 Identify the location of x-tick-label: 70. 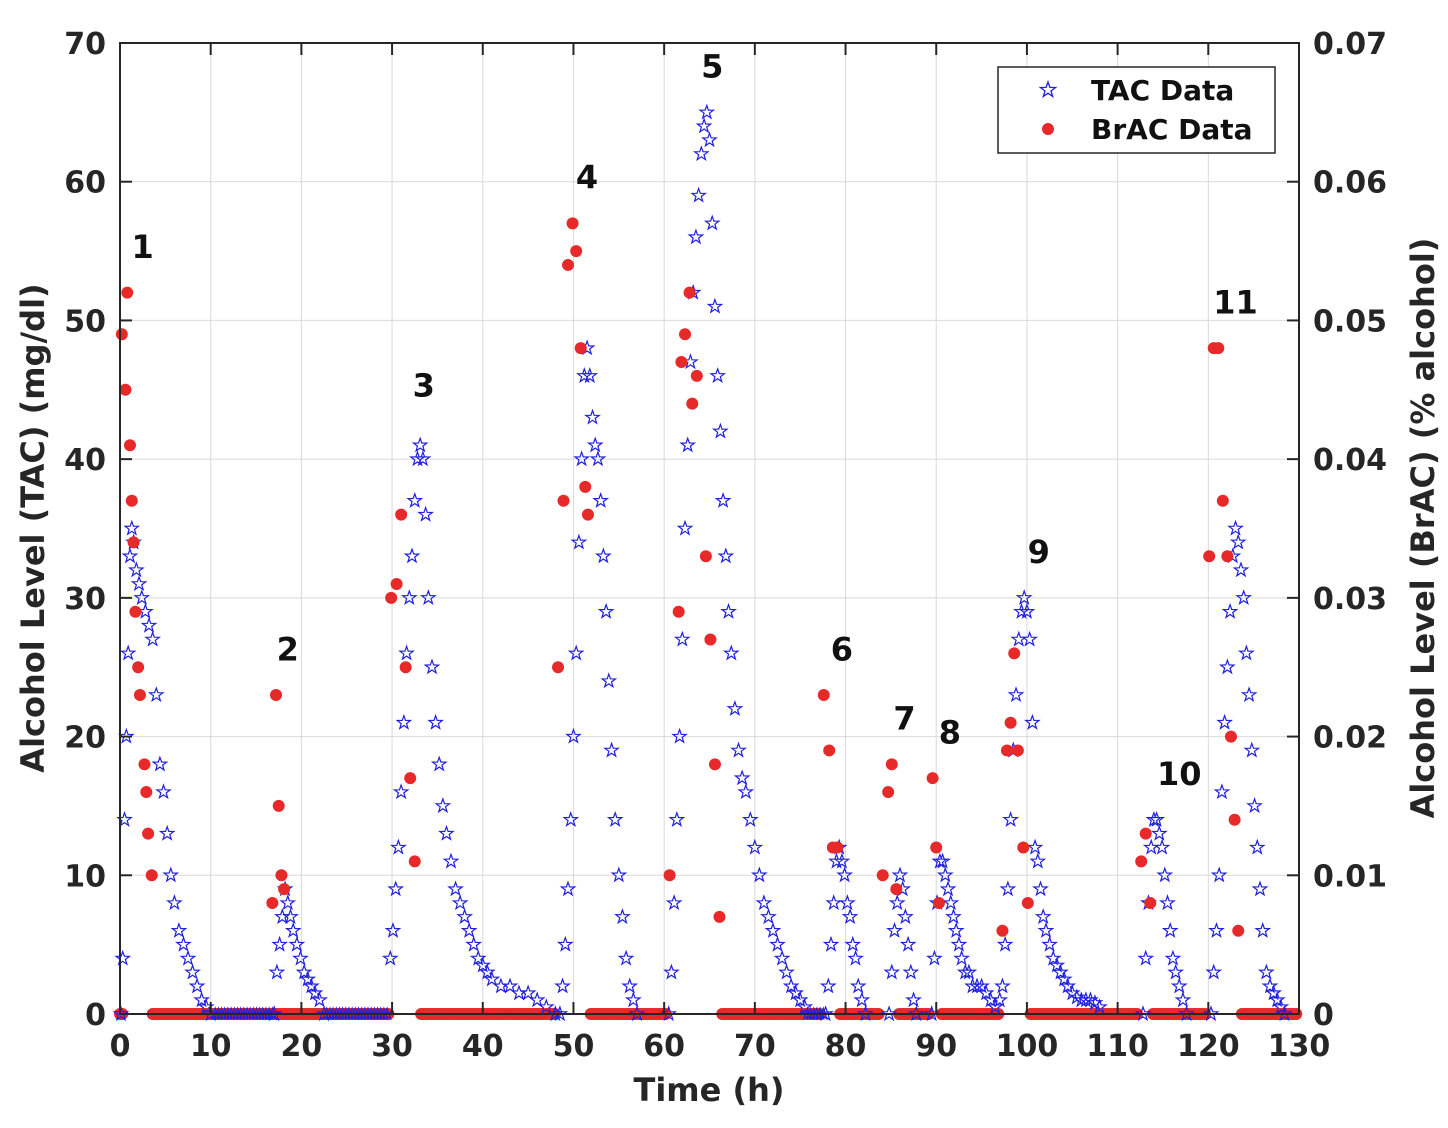
(755, 1046).